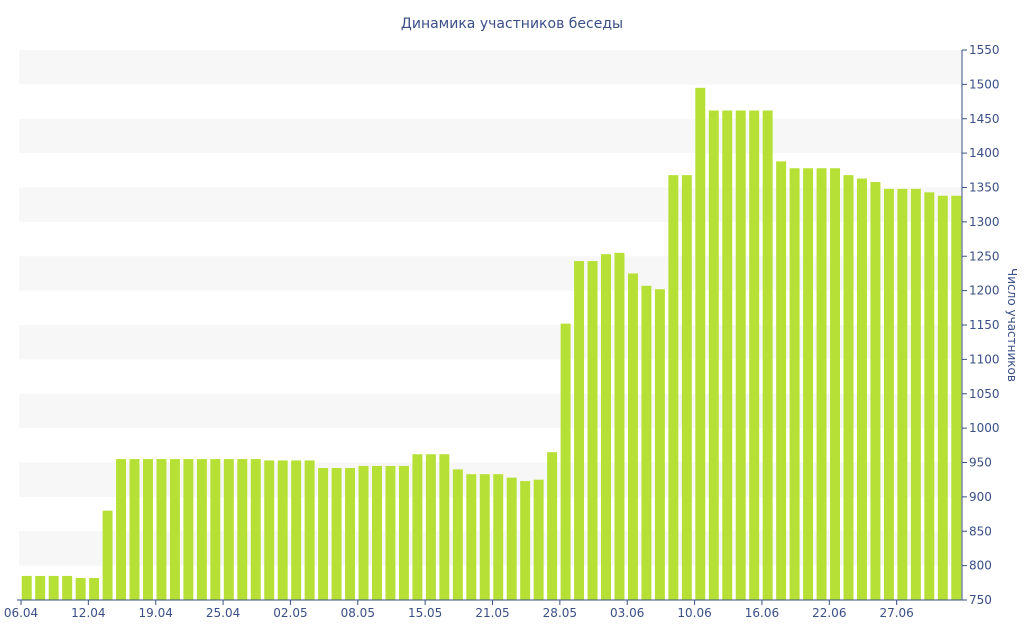  I want to click on x-tick-label: 15.05, so click(425, 613).